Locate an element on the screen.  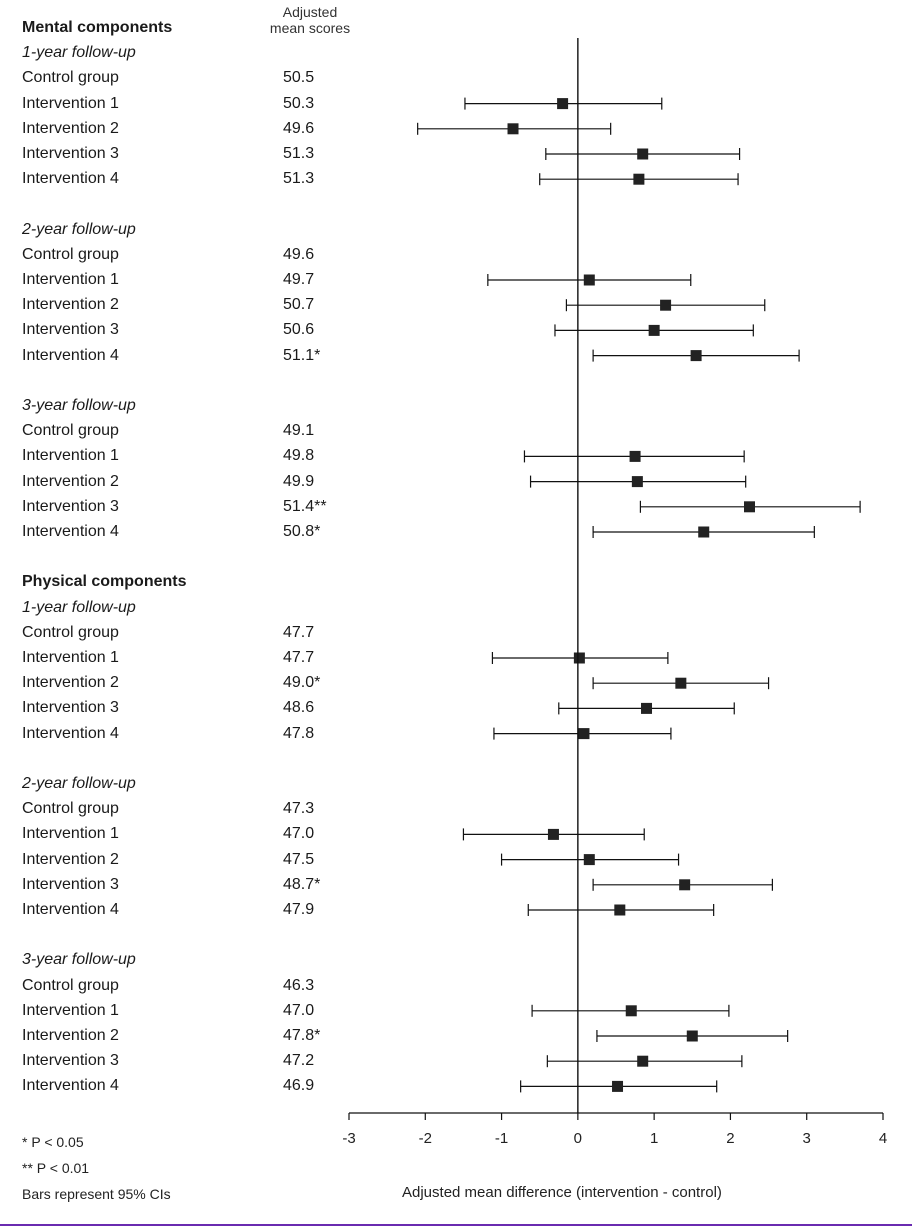
score-column-header: Adjusted mean scores is located at coordinates (310, 20).